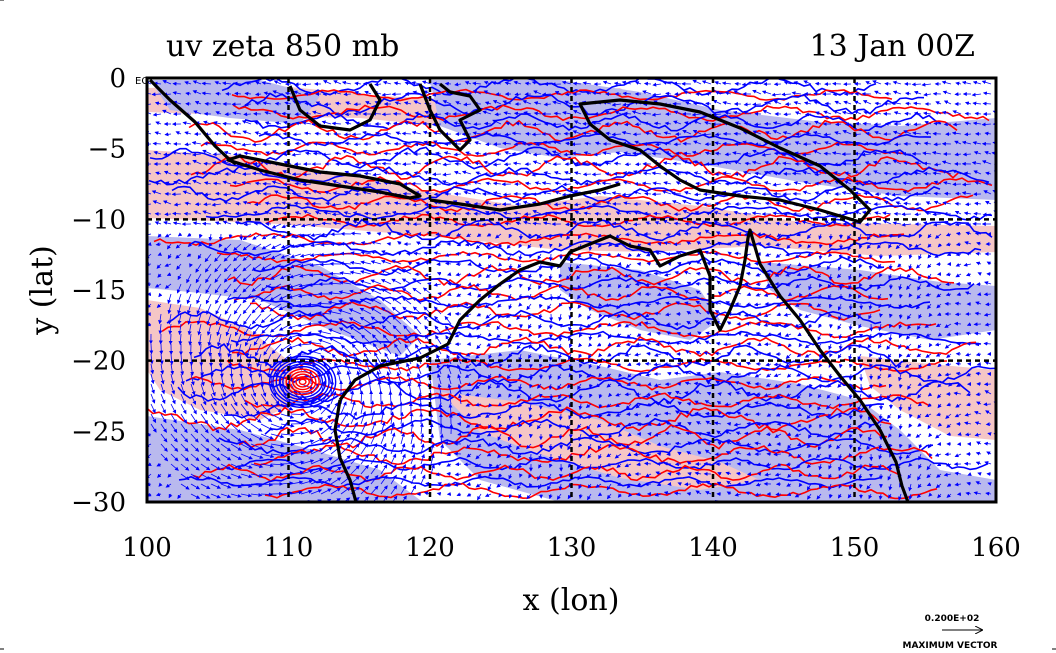 This screenshot has width=1056, height=653. What do you see at coordinates (98, 291) in the screenshot?
I see `y-axis-ticks: 0 −5 −10 −15 −20 −25 −30` at bounding box center [98, 291].